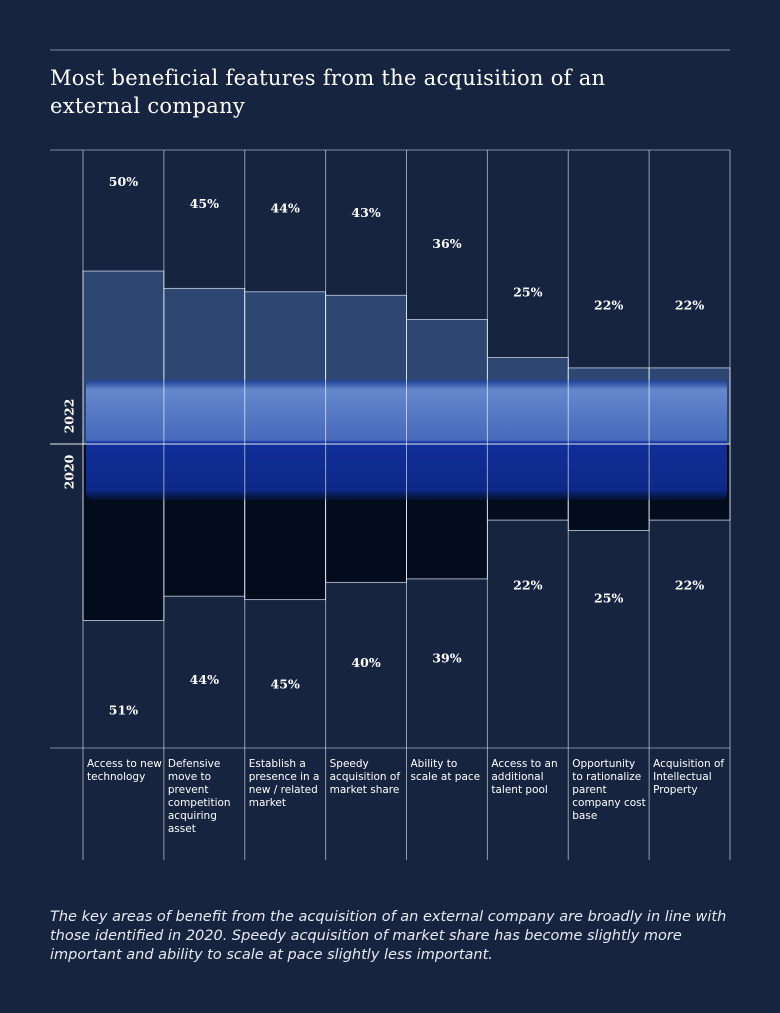 This screenshot has width=780, height=1013. Describe the element at coordinates (123, 181) in the screenshot. I see `value-label: 50%` at that location.